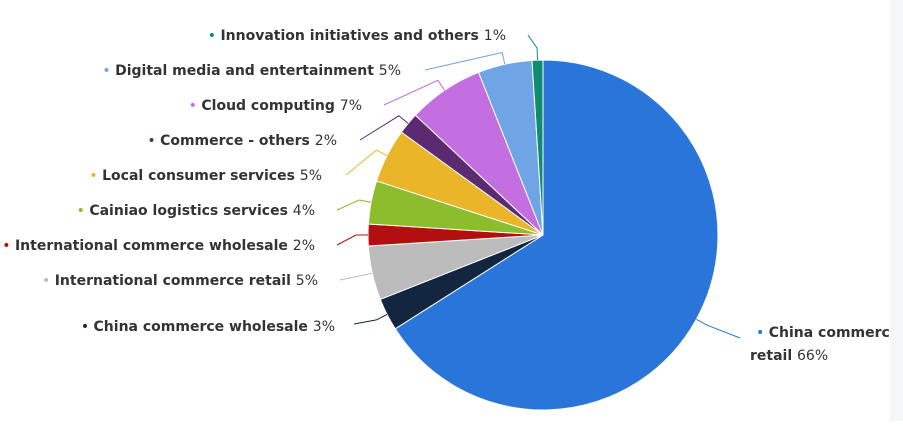 The height and width of the screenshot is (426, 903). Describe the element at coordinates (896, 210) in the screenshot. I see `side-panel-edge` at that location.